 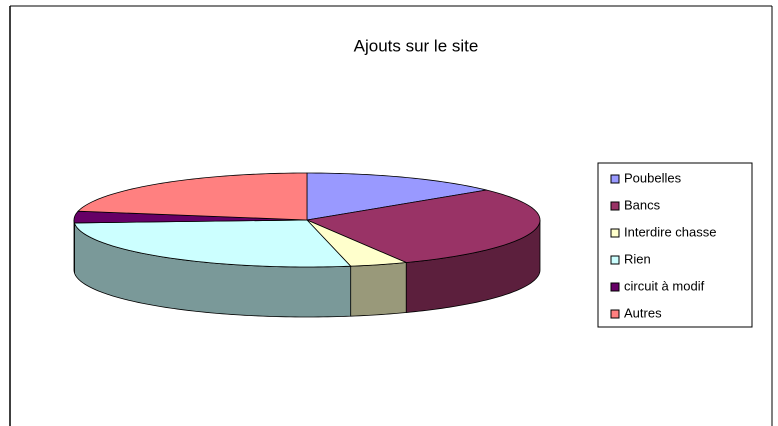 I want to click on legend-label: Interdire chasse, so click(x=670, y=231).